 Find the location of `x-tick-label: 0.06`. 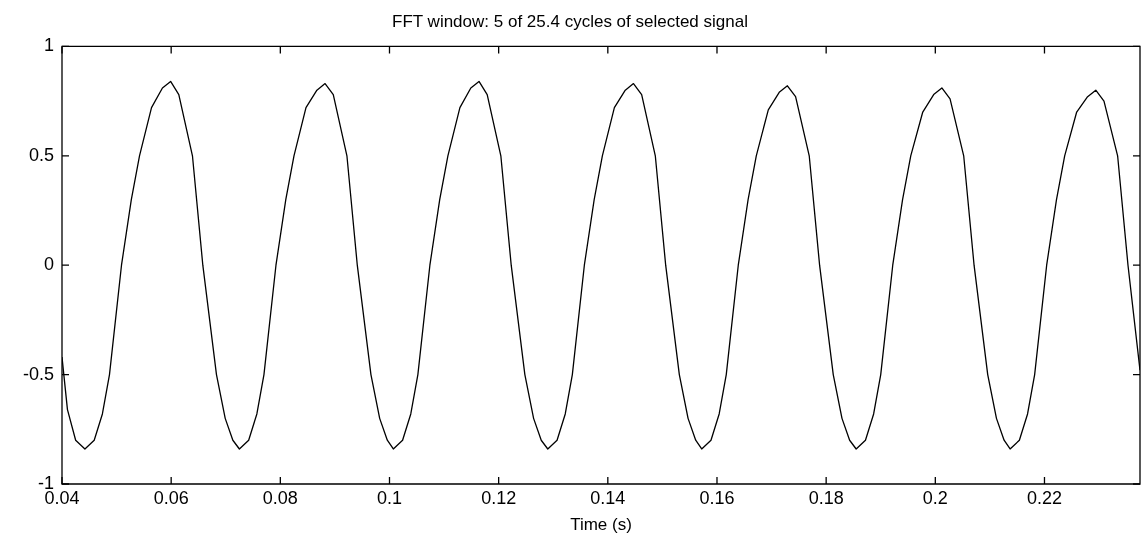

x-tick-label: 0.06 is located at coordinates (171, 497).